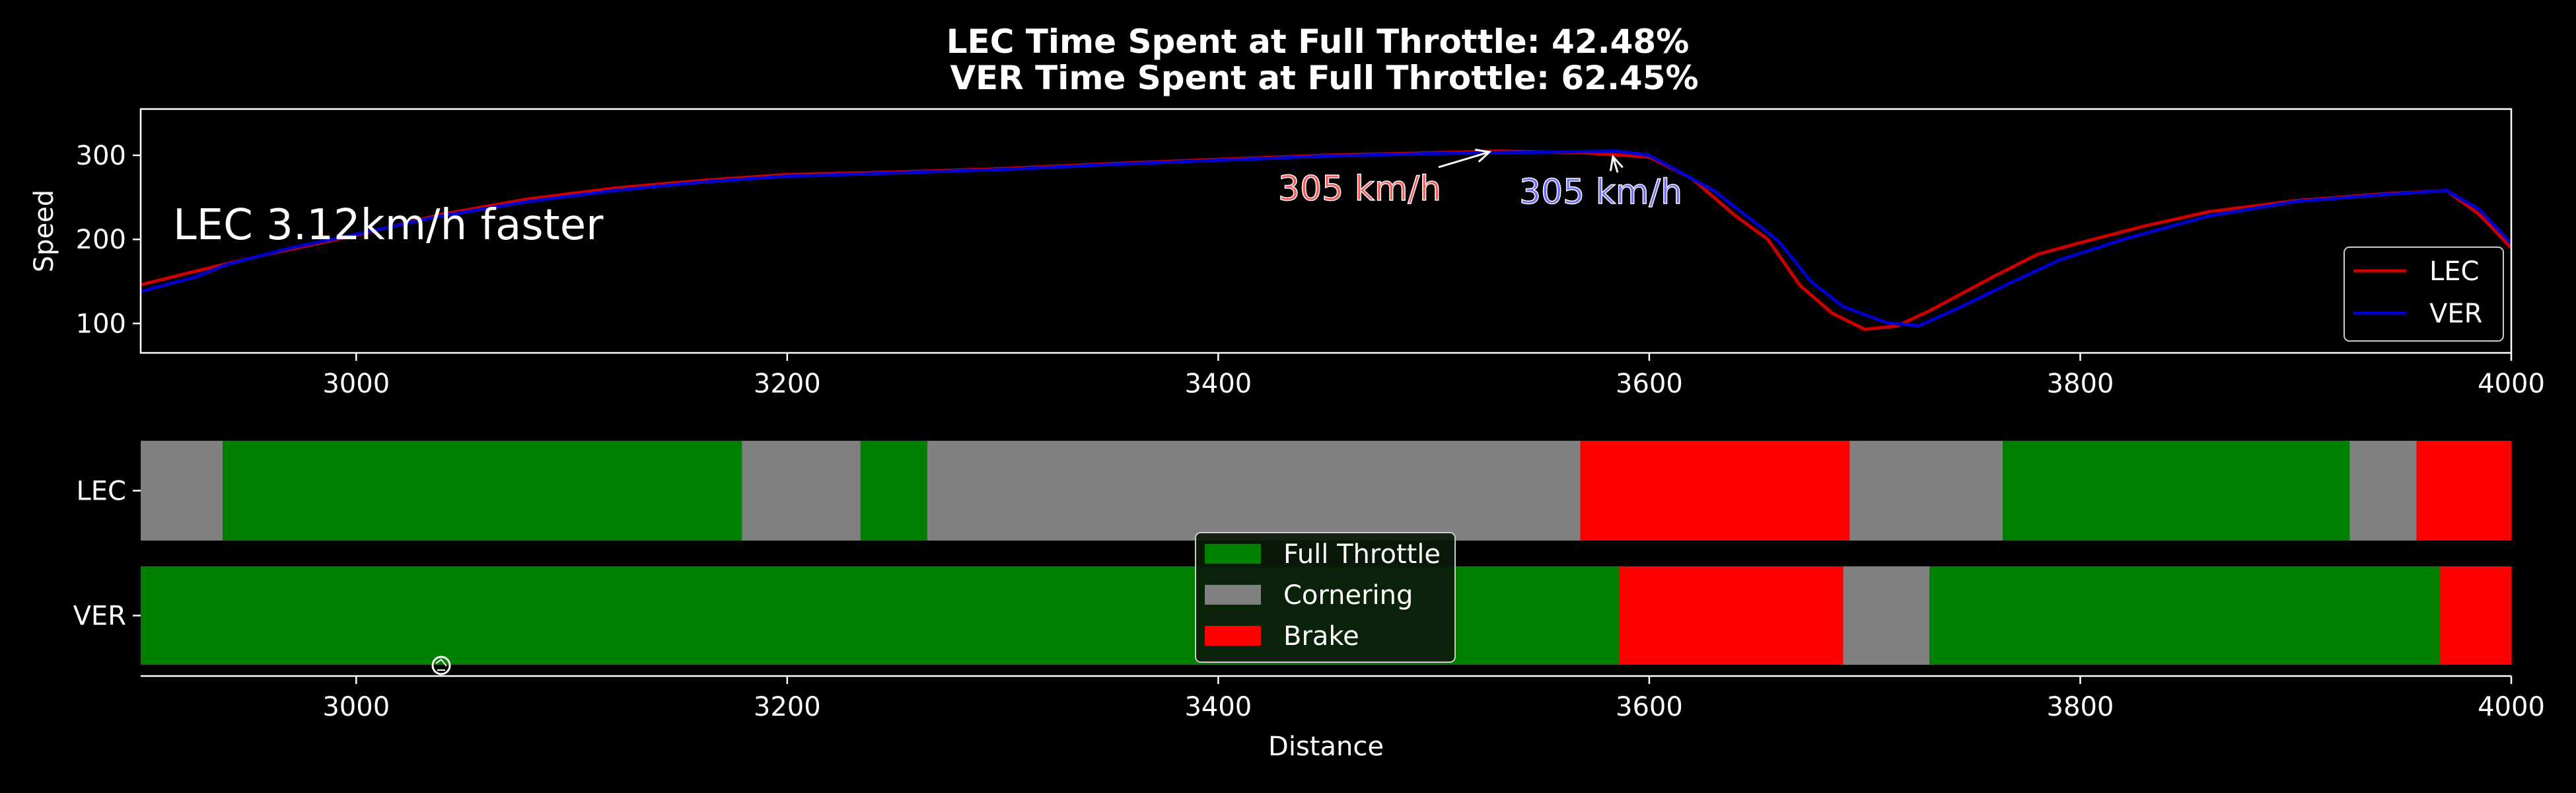  What do you see at coordinates (356, 384) in the screenshot?
I see `speed-x-tick-label: 3000` at bounding box center [356, 384].